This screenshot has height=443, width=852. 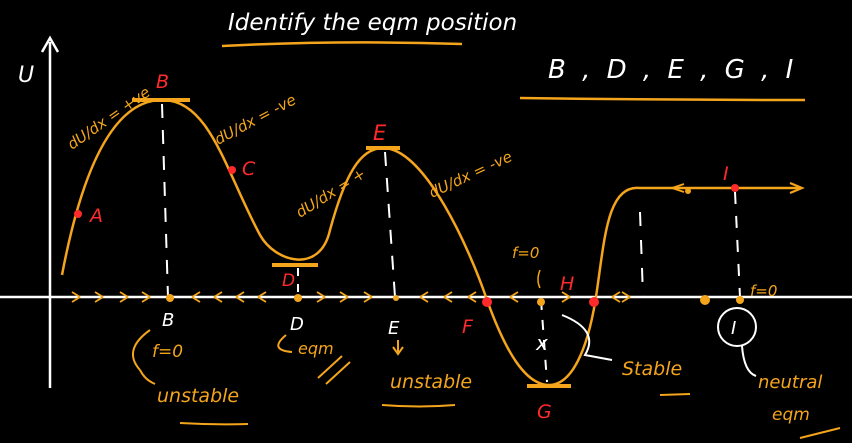 I want to click on label-f: F, so click(x=468, y=327).